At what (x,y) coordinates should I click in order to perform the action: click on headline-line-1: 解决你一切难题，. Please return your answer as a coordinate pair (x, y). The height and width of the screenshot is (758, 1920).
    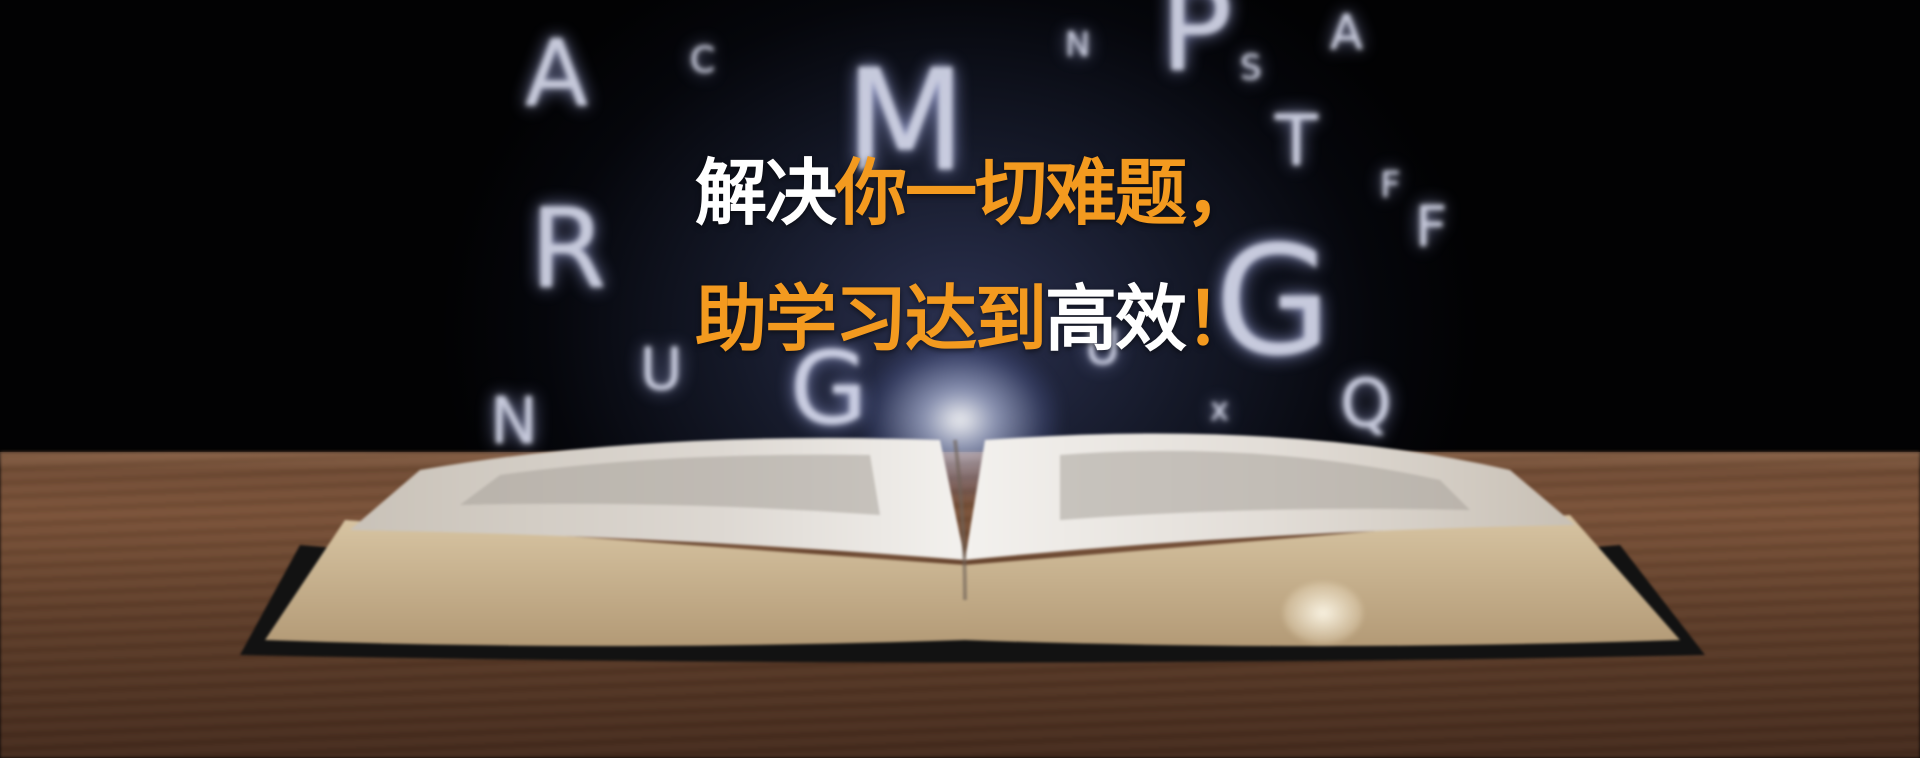
    Looking at the image, I should click on (976, 193).